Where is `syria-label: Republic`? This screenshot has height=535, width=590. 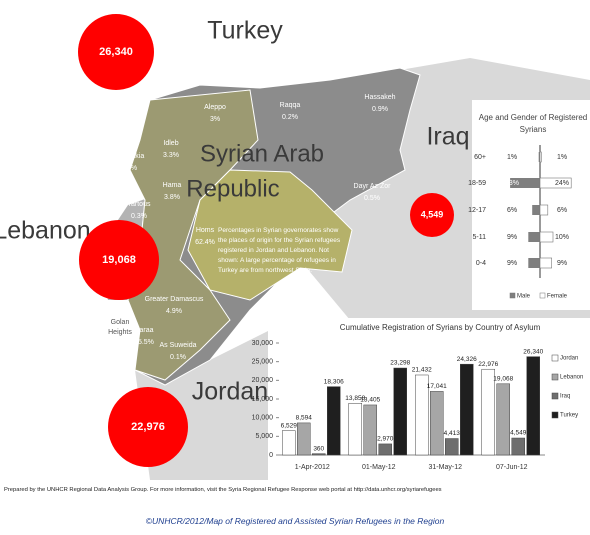 syria-label: Republic is located at coordinates (232, 188).